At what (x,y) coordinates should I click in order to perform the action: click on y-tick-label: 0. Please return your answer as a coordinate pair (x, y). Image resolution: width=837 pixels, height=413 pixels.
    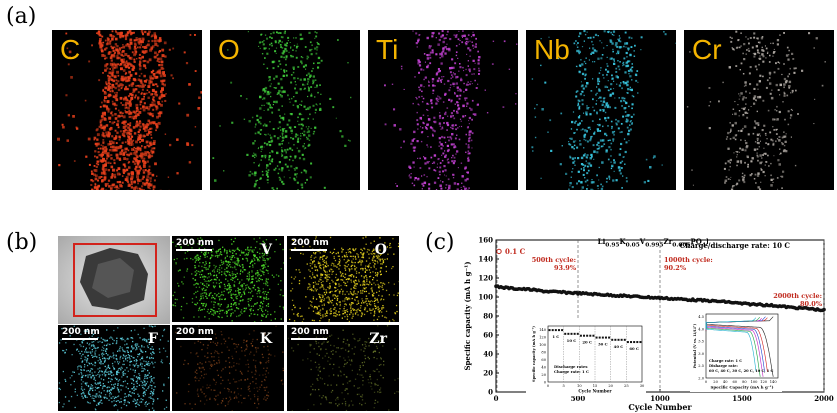
    Looking at the image, I should click on (490, 392).